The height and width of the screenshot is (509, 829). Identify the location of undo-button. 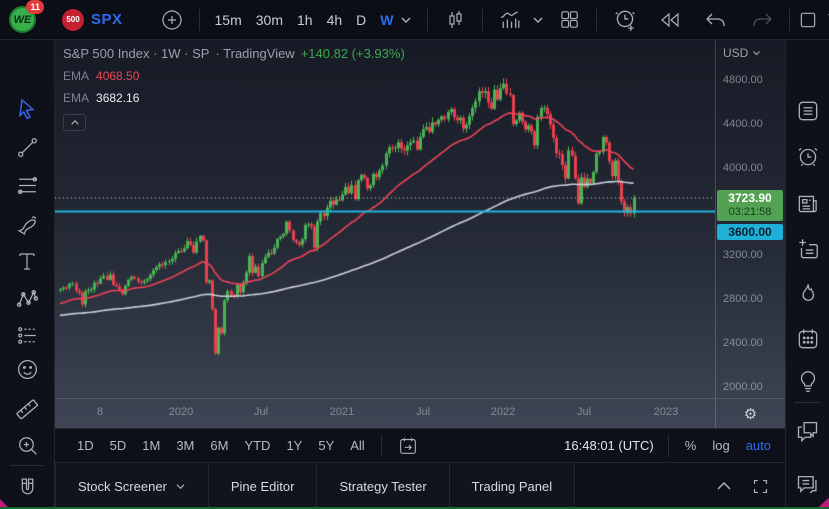
(716, 20).